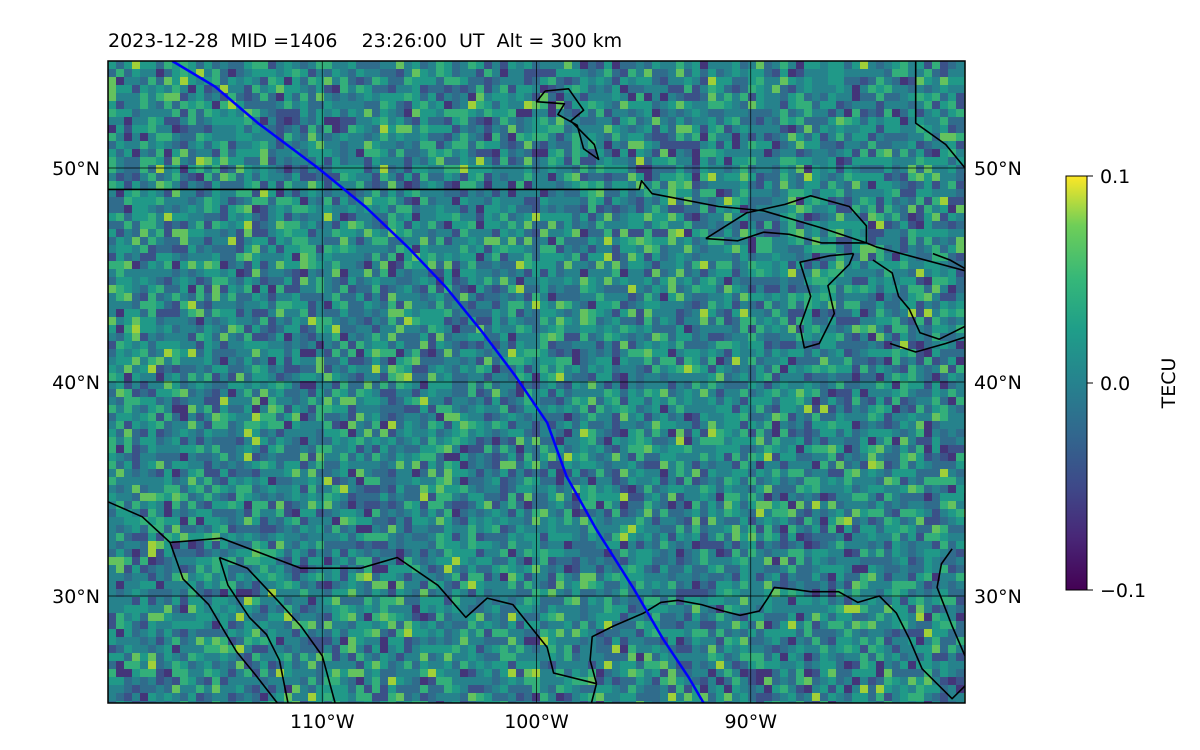 The width and height of the screenshot is (1200, 750). I want to click on colorbar-tick-label: 0.0, so click(1115, 384).